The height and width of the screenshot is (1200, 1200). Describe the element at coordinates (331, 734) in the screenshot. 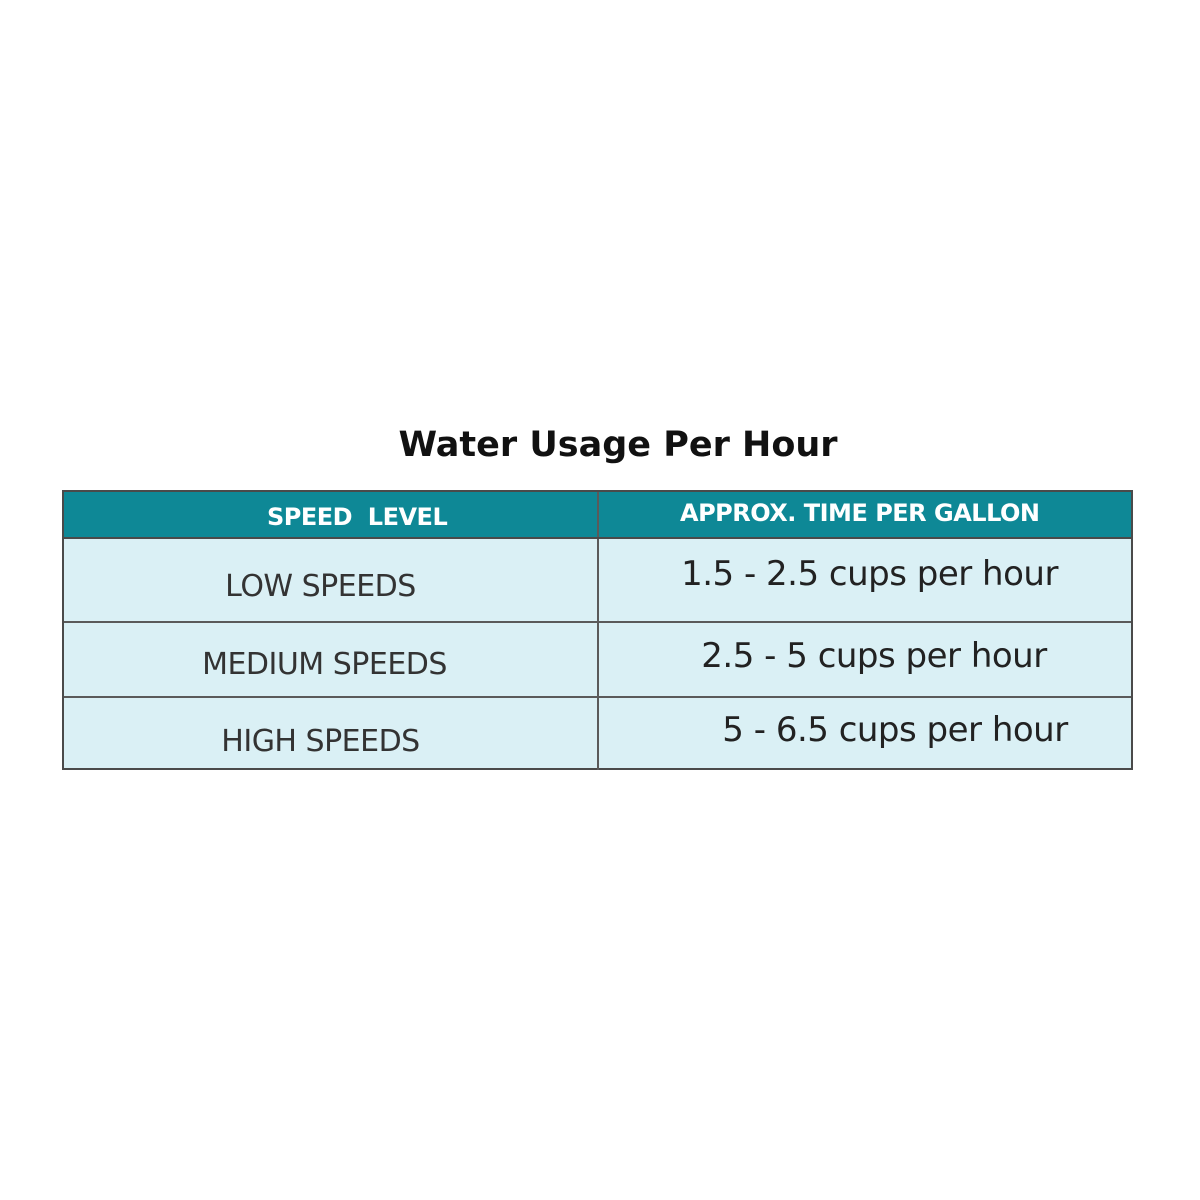

I see `speed-level-cell: HIGH SPEEDS` at that location.